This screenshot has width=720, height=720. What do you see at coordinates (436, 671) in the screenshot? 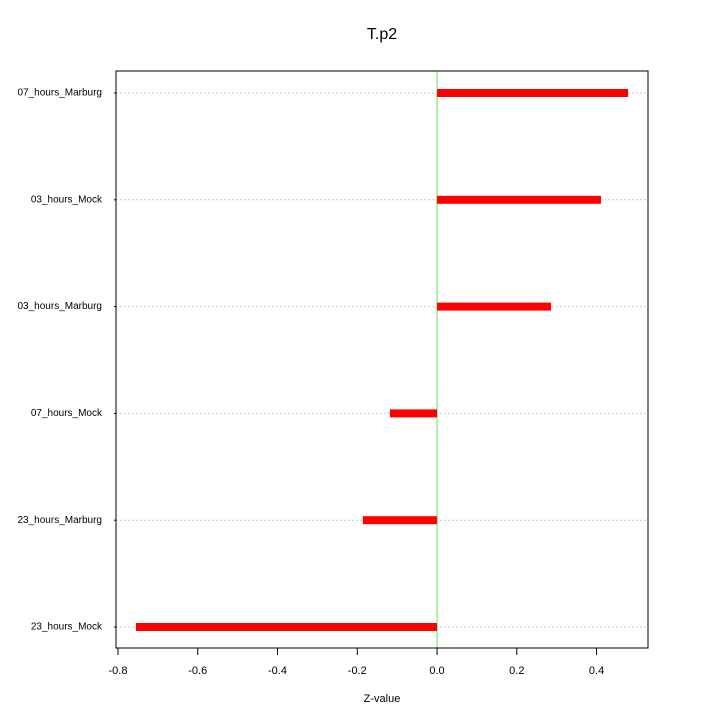
I see `x-tick-label: 0.0` at bounding box center [436, 671].